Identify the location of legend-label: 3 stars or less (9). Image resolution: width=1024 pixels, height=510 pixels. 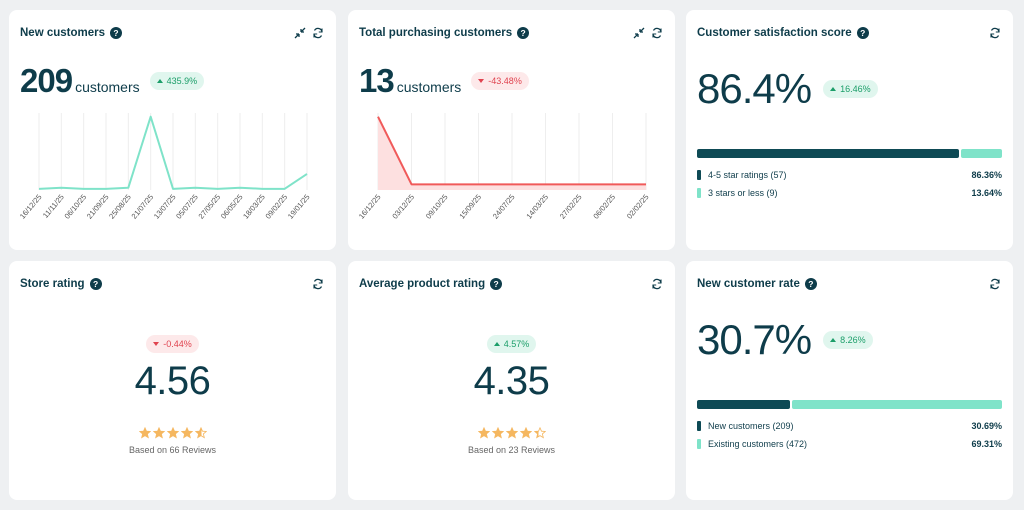
(743, 193).